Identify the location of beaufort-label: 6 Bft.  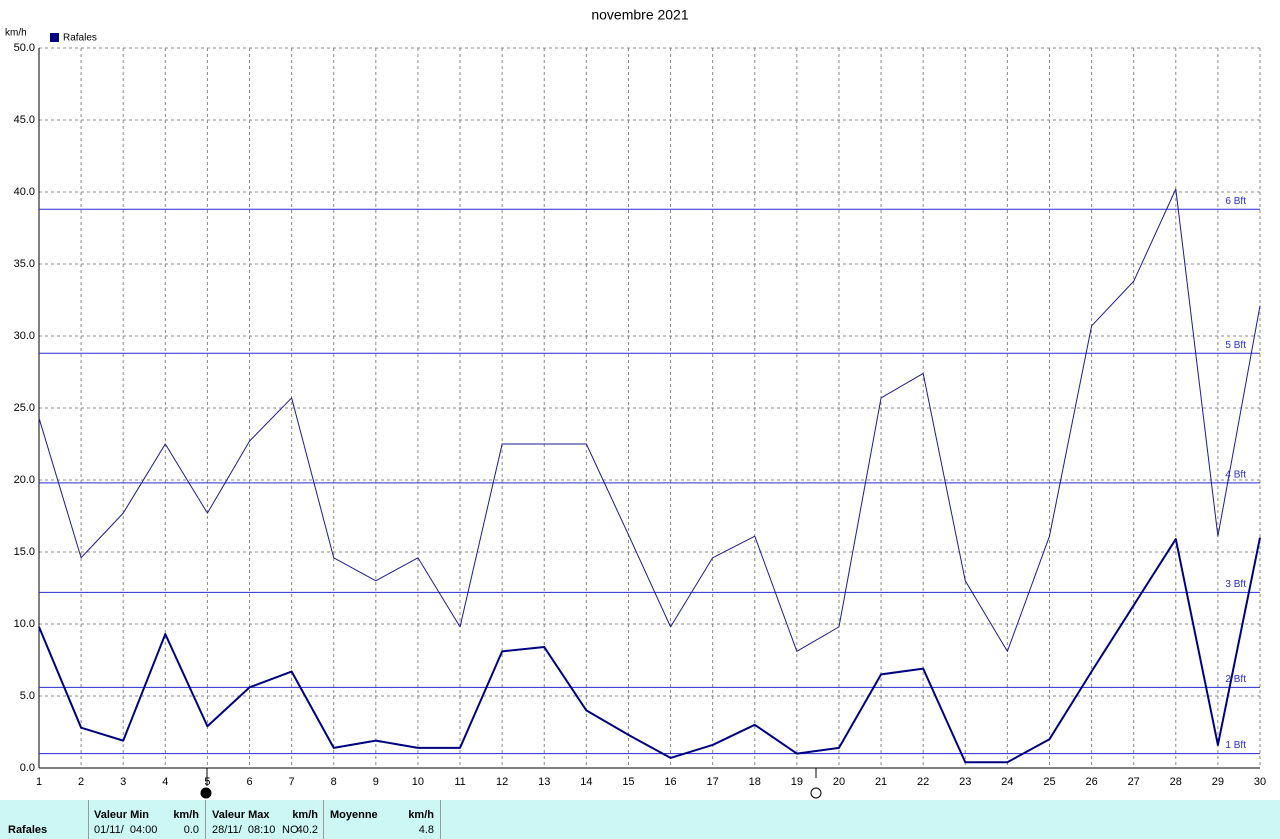
(1235, 201).